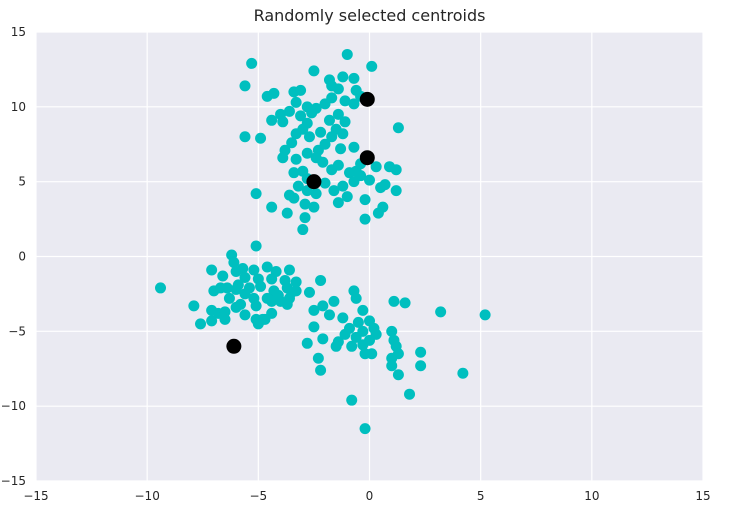 Image resolution: width=738 pixels, height=521 pixels. I want to click on x-tick-labels: −15 −10 −5 0 5 10 15, so click(366, 496).